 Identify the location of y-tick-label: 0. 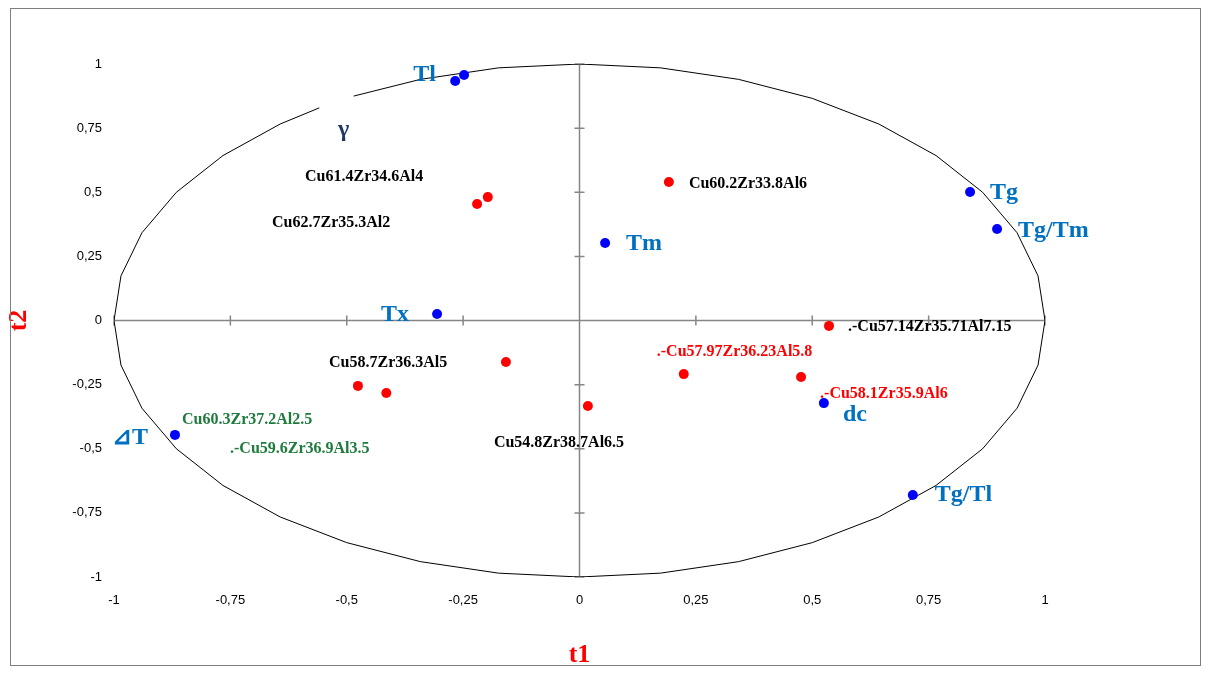
(98, 320).